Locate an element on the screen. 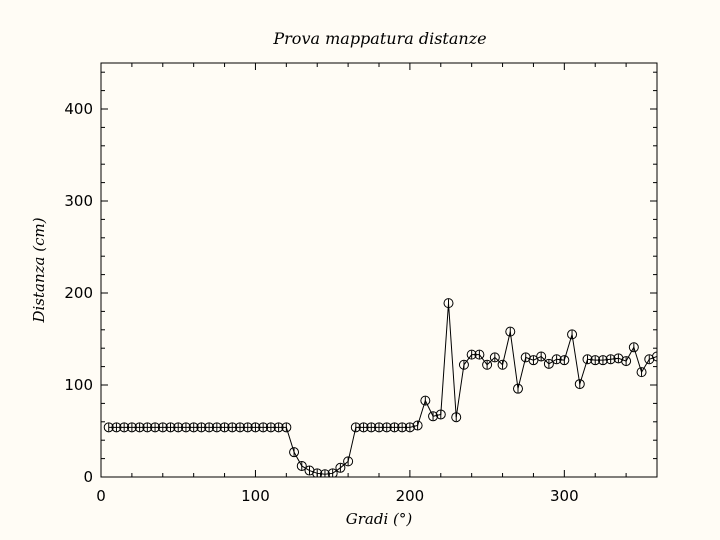  x-axis-label: Gradi (°) is located at coordinates (379, 519).